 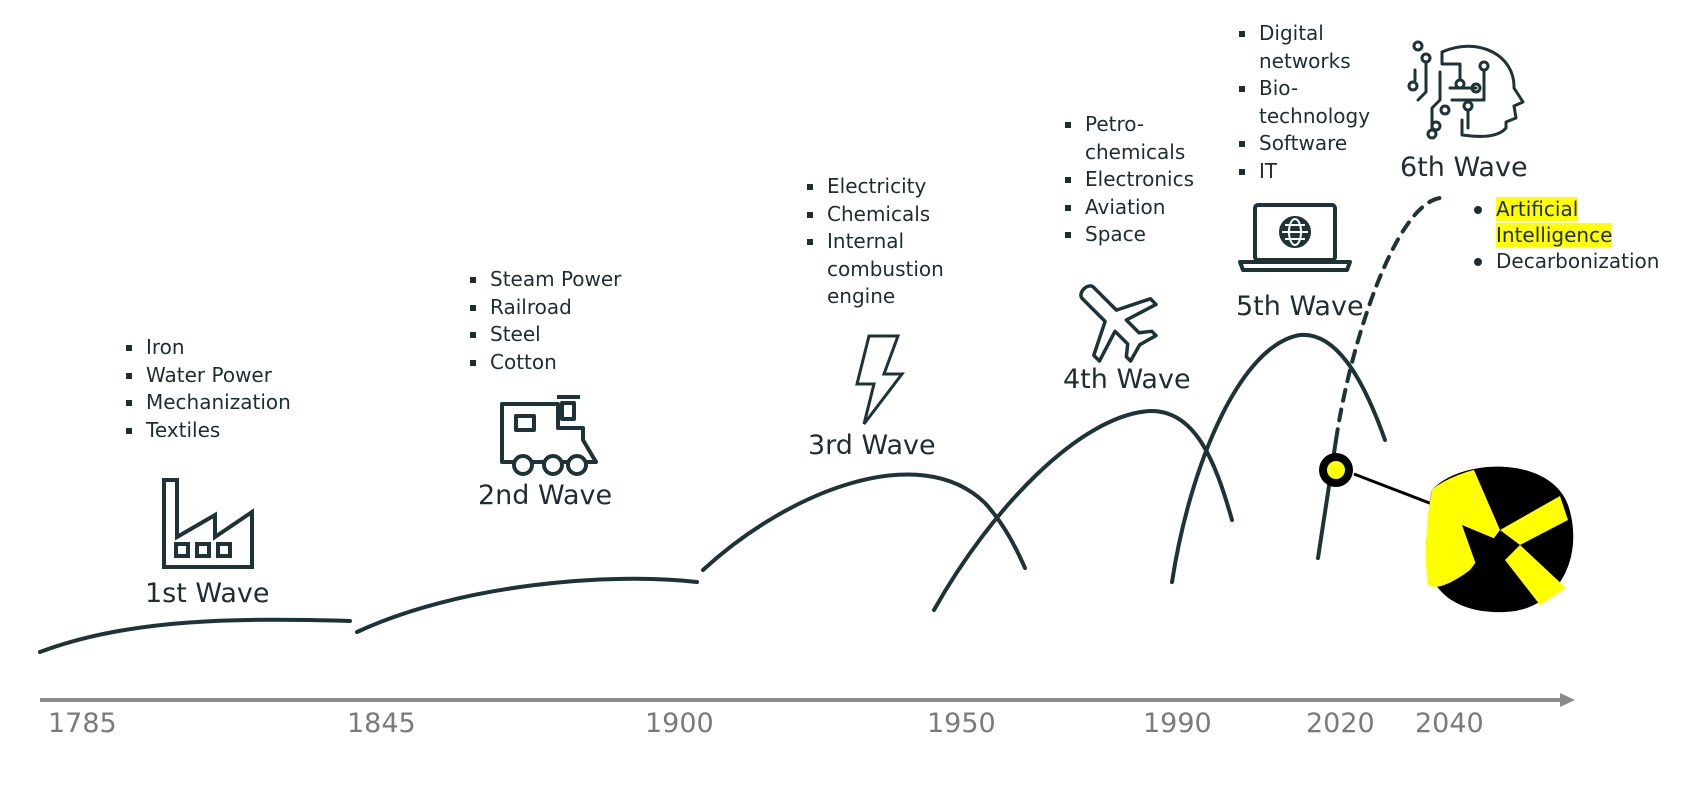 I want to click on year-label-1845: 1845, so click(x=381, y=723).